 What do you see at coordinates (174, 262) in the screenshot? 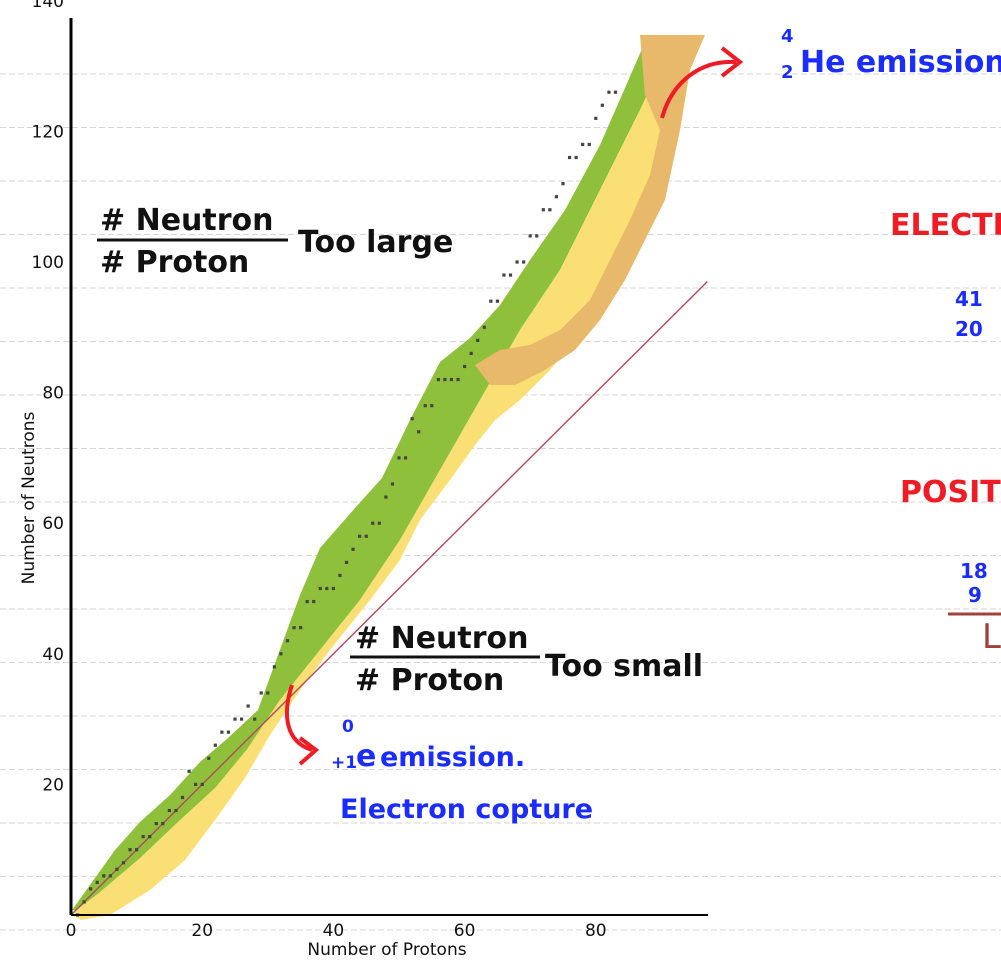
I see `upper-ratio-denominator: # Proton` at bounding box center [174, 262].